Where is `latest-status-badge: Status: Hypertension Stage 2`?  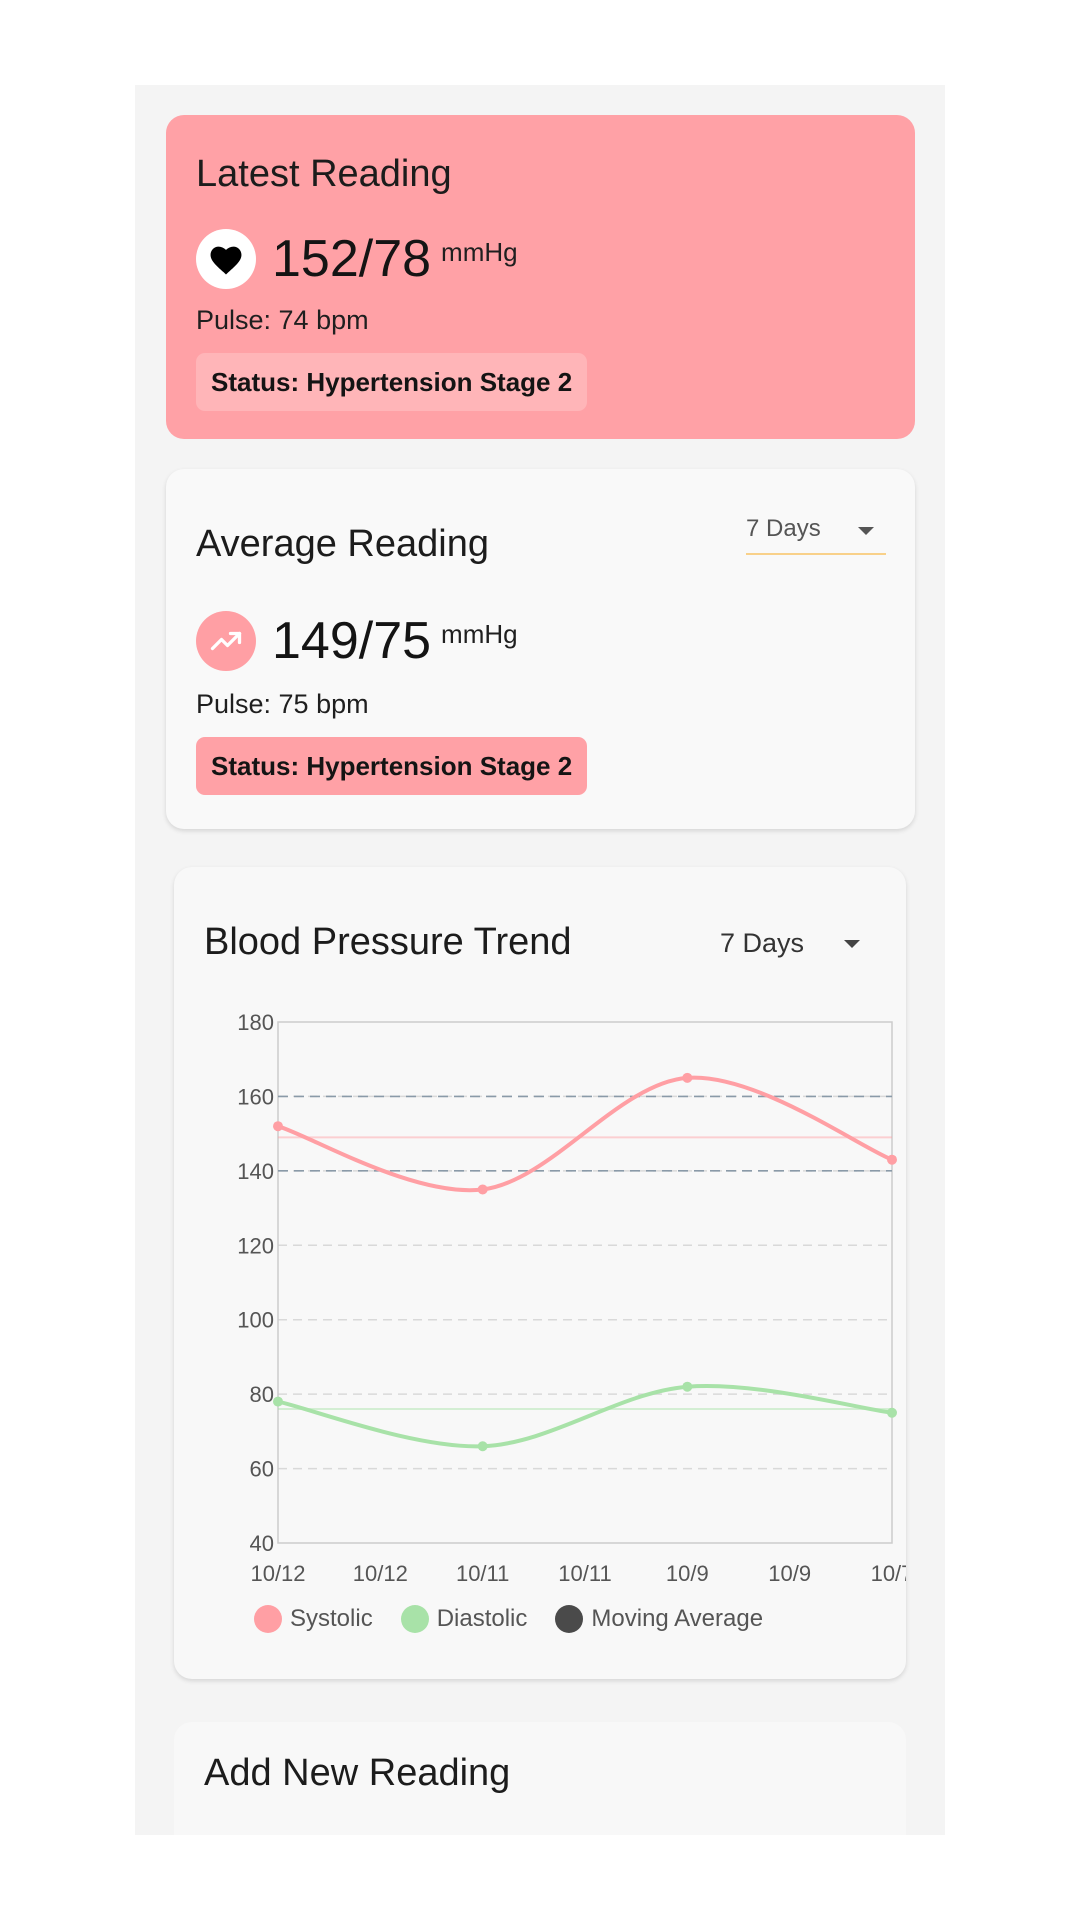
latest-status-badge: Status: Hypertension Stage 2 is located at coordinates (391, 382).